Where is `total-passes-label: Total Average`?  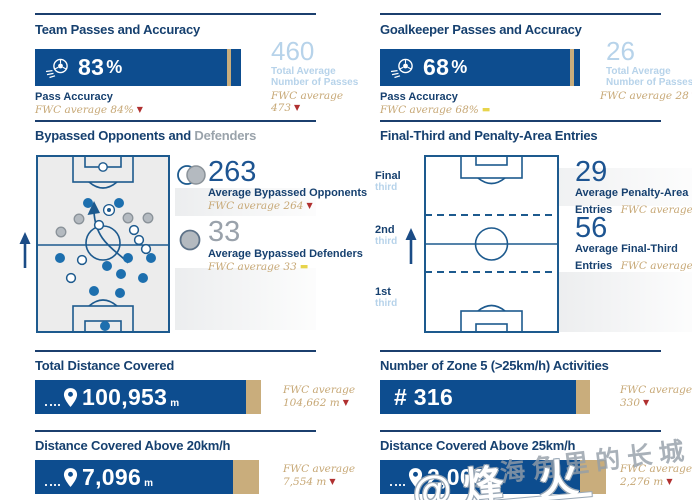
total-passes-label: Total Average is located at coordinates (303, 71).